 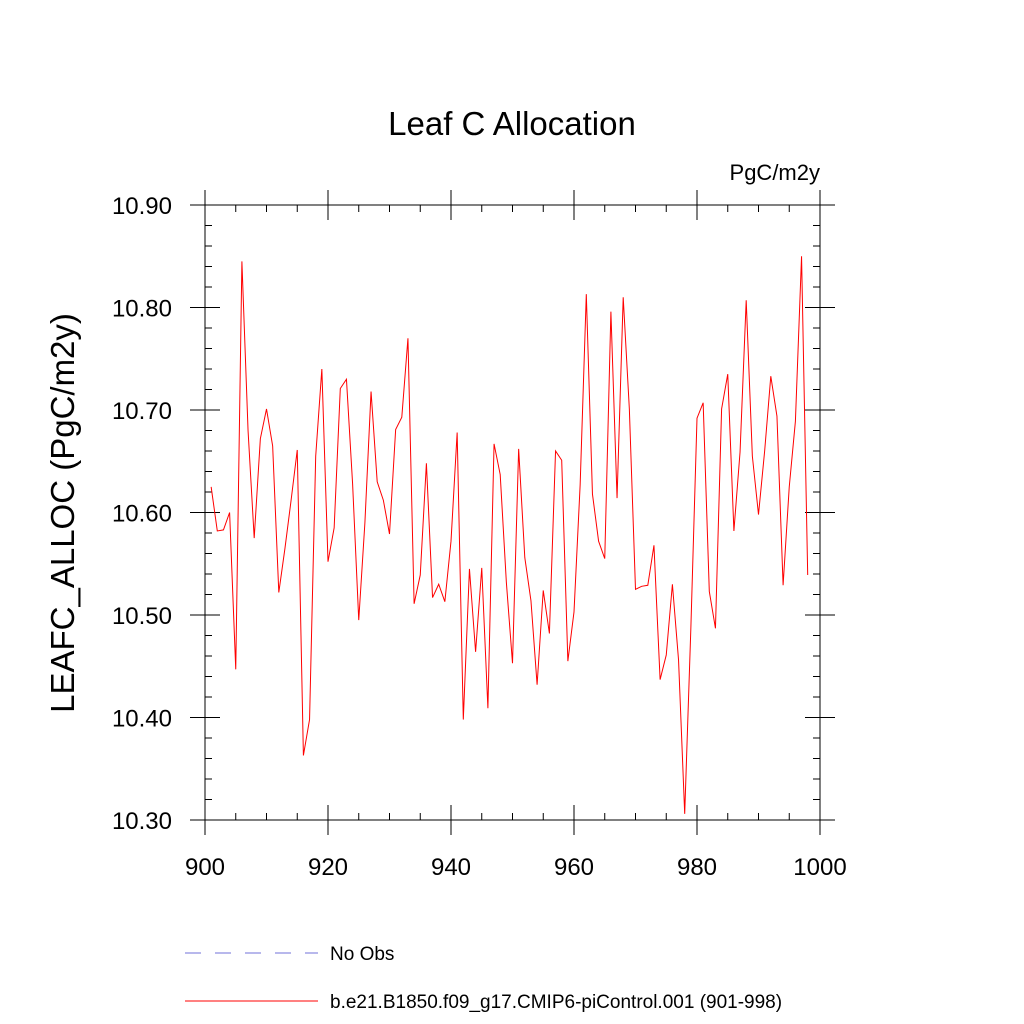 I want to click on x-tick-label: 1000, so click(x=819, y=867).